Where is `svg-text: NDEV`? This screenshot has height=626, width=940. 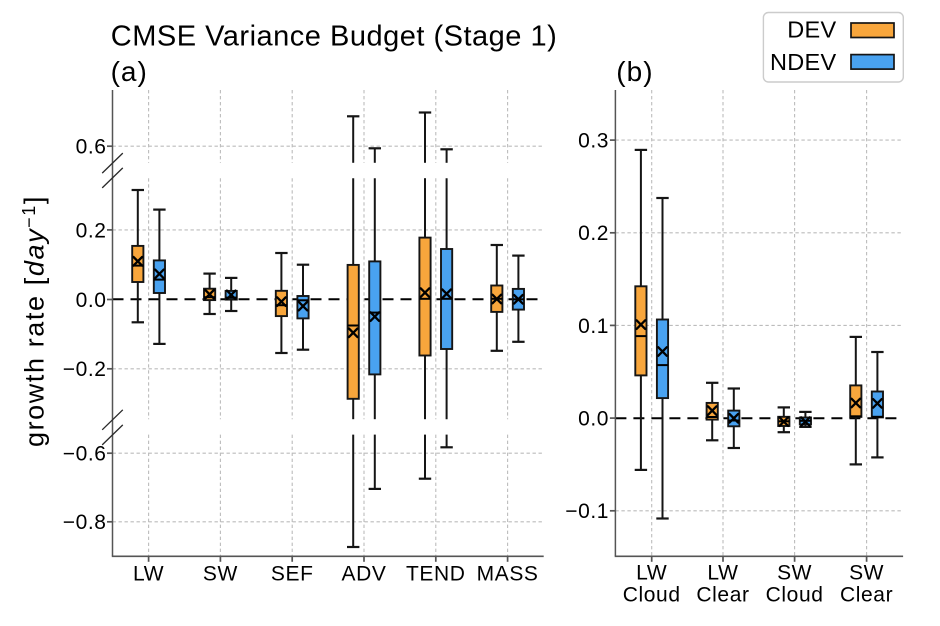 svg-text: NDEV is located at coordinates (803, 62).